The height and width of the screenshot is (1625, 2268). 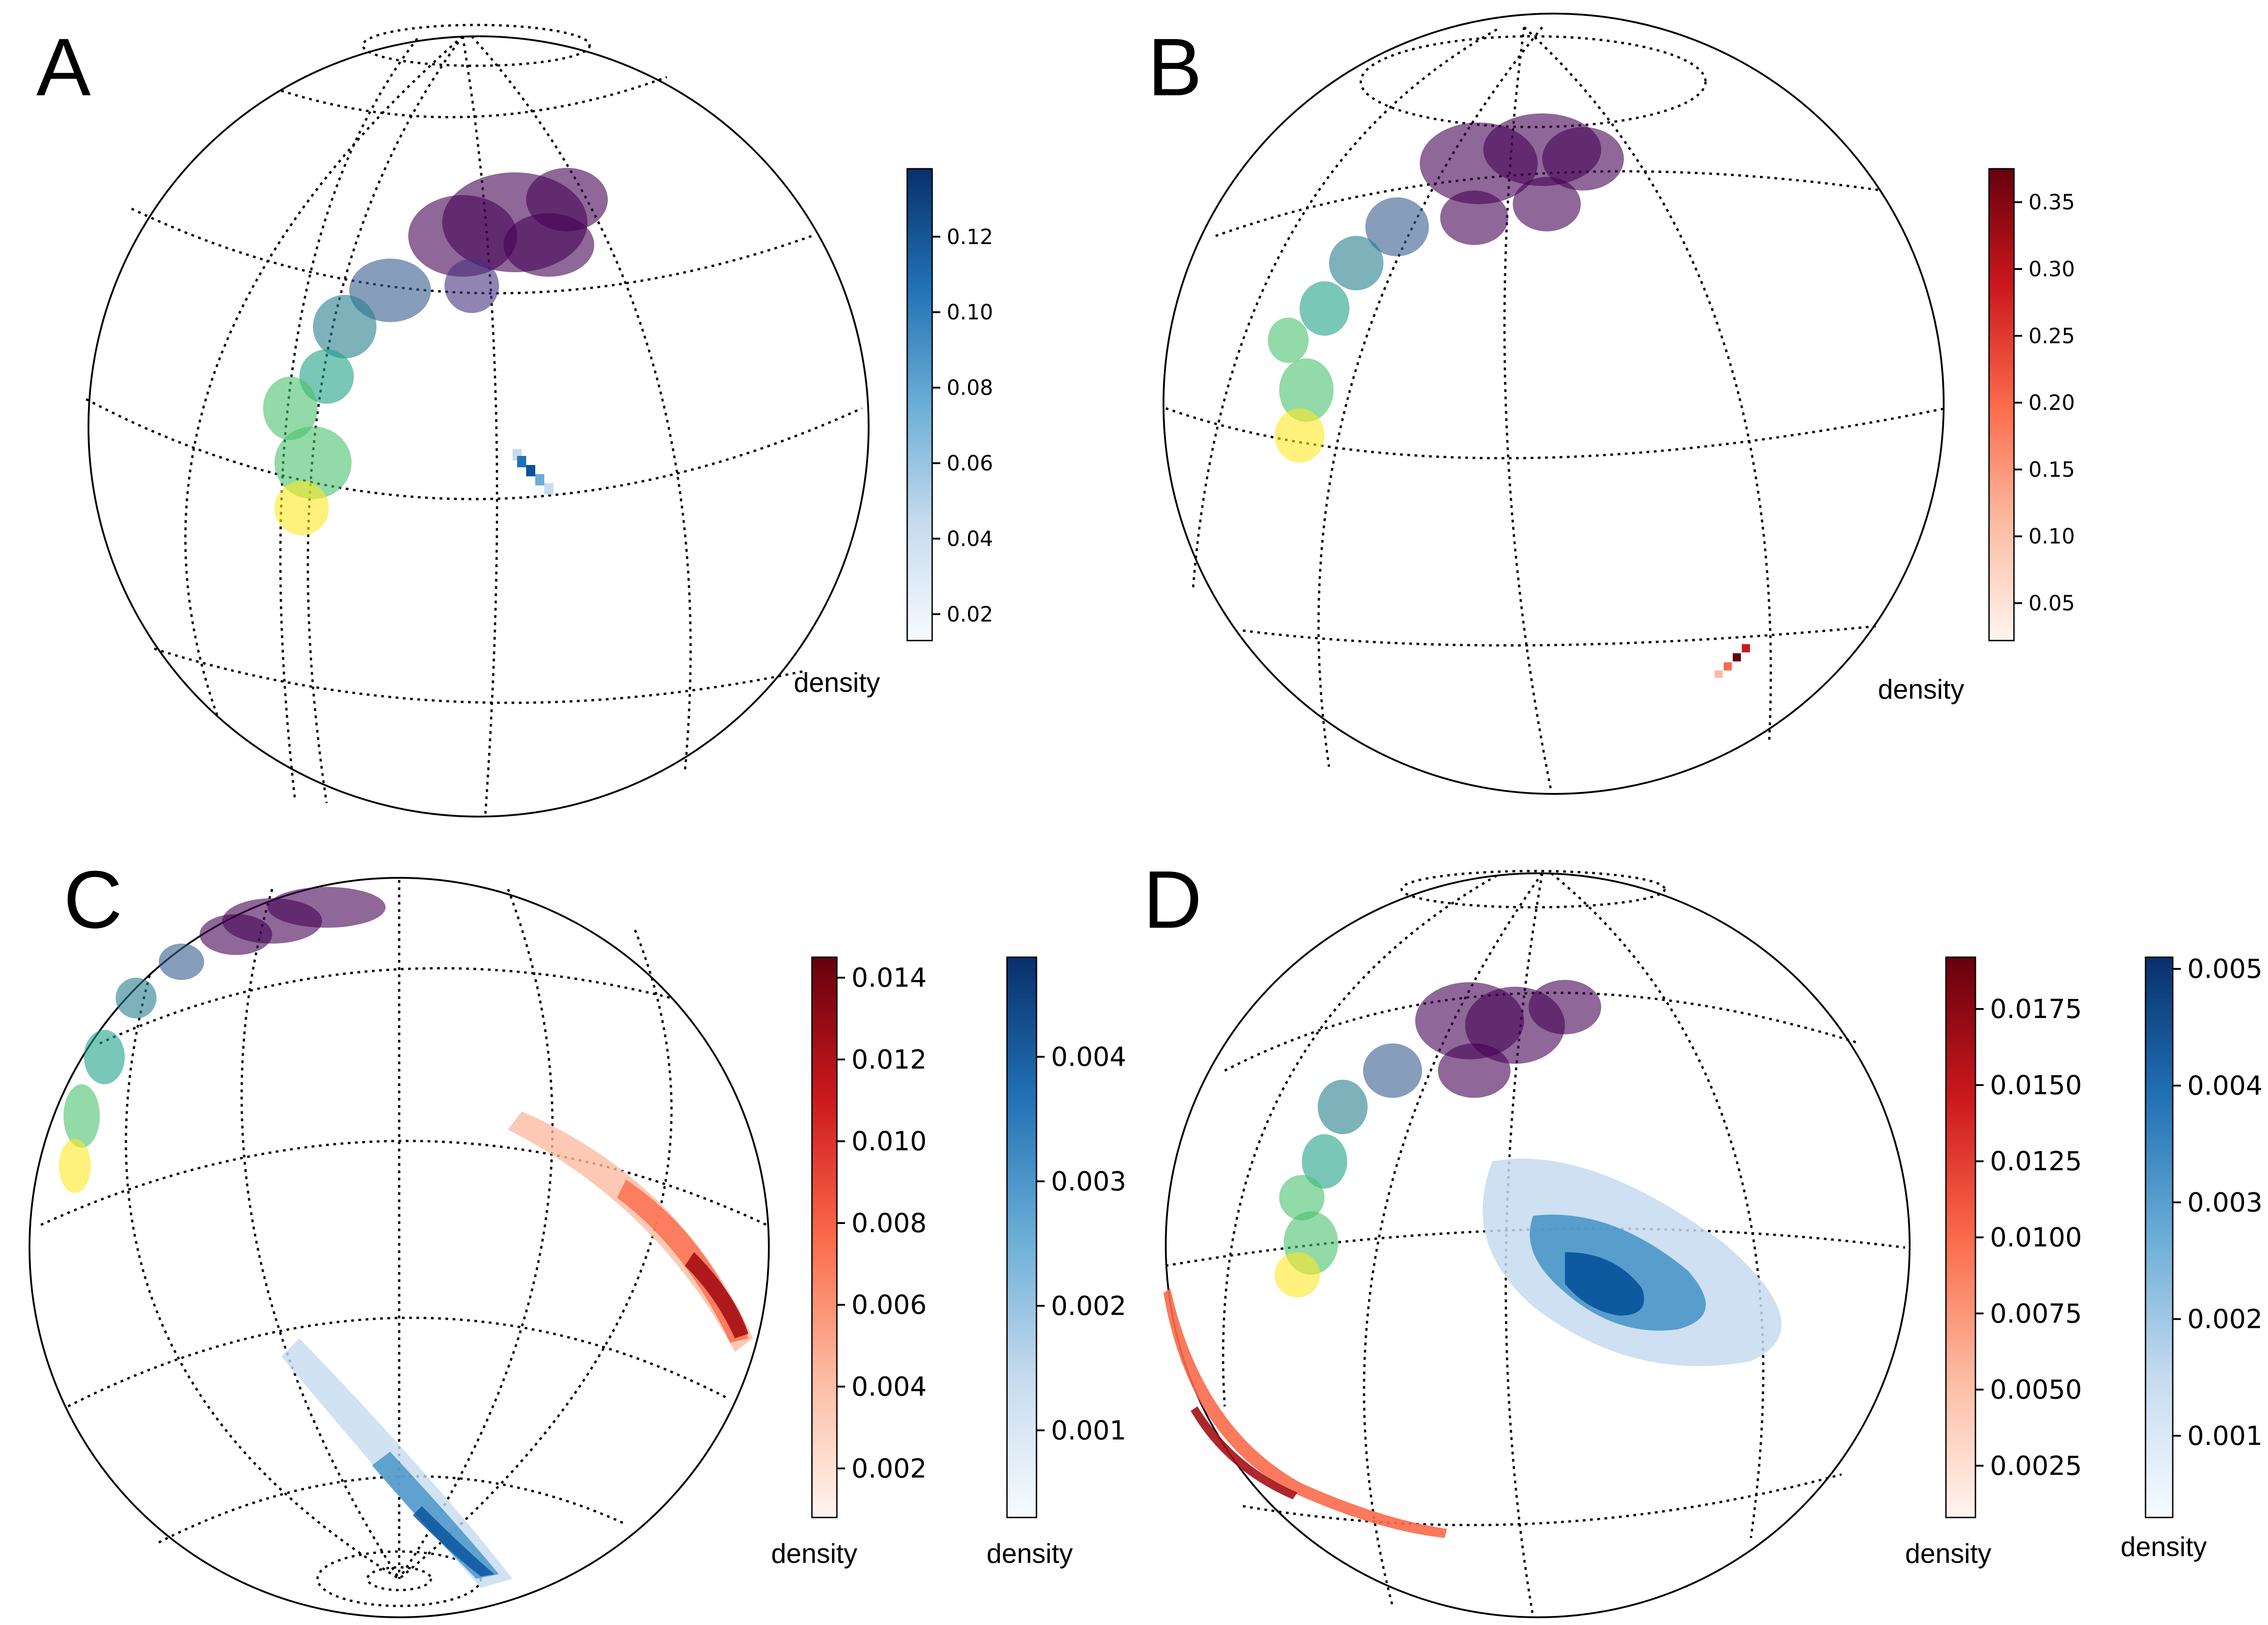 I want to click on colorbar-c-blue-gradient, so click(x=1022, y=1237).